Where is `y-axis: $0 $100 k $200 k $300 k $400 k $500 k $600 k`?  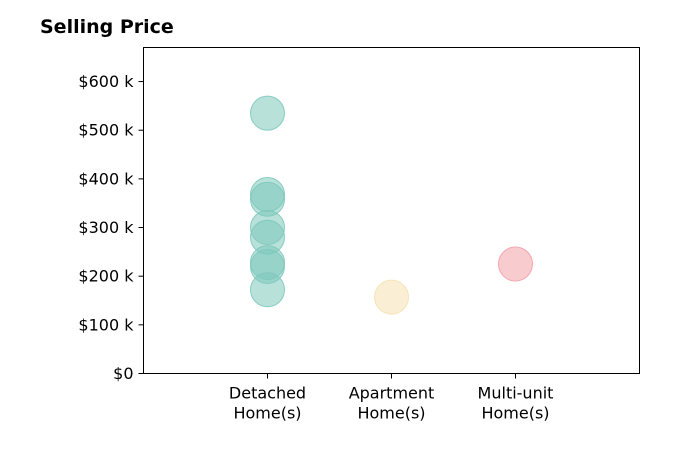 y-axis: $0 $100 k $200 k $300 k $400 k $500 k $600 k is located at coordinates (111, 227).